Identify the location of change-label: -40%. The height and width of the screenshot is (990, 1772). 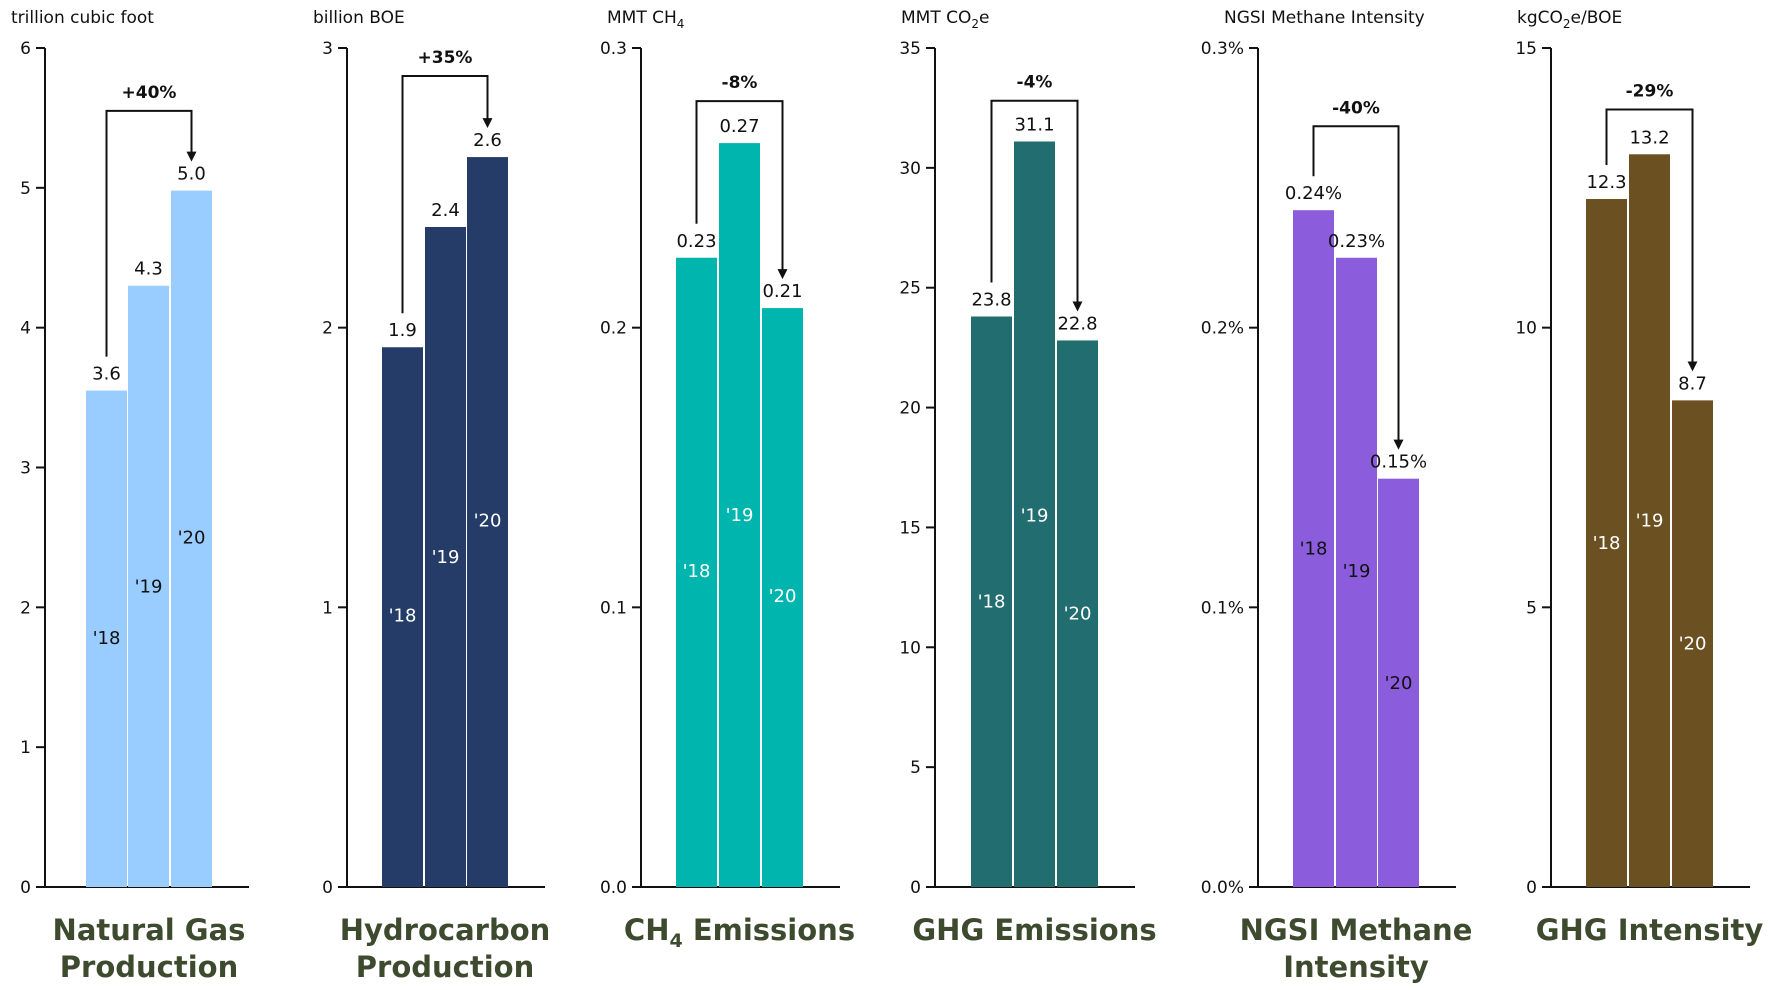
(1356, 108).